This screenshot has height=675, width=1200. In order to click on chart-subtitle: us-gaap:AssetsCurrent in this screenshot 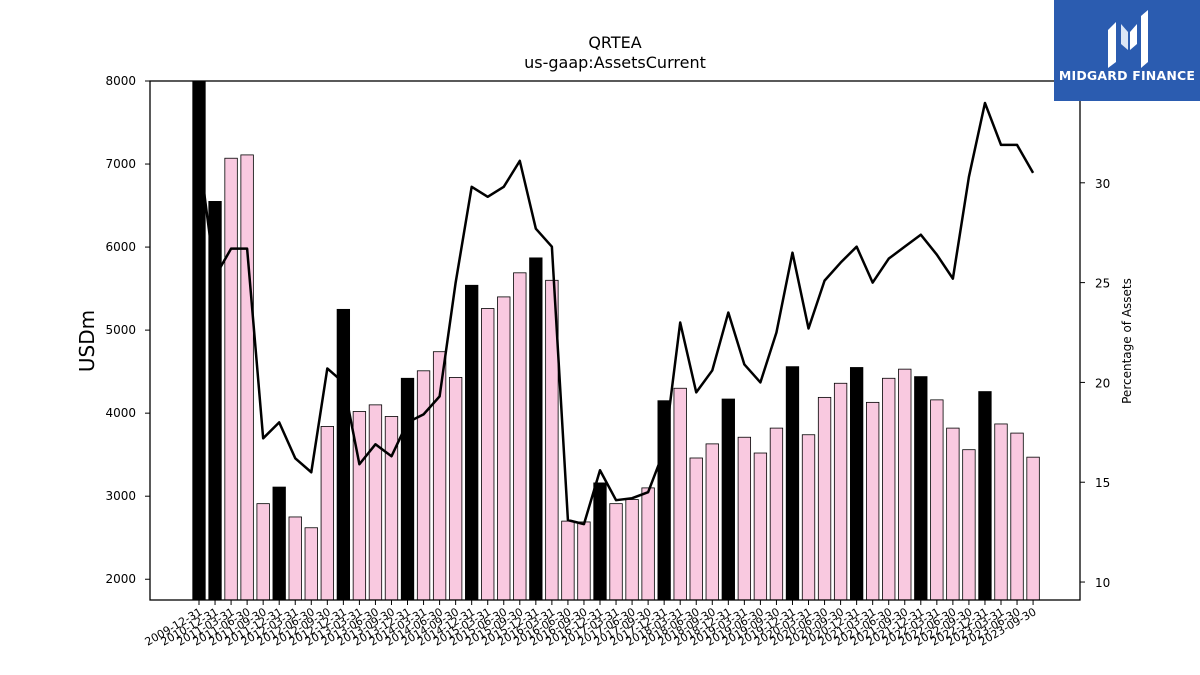, I will do `click(615, 62)`.